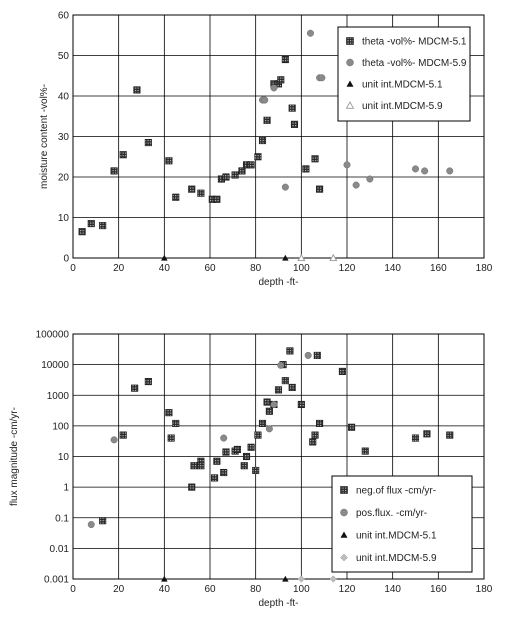 This screenshot has height=630, width=509. I want to click on y-tick-label: 20, so click(64, 178).